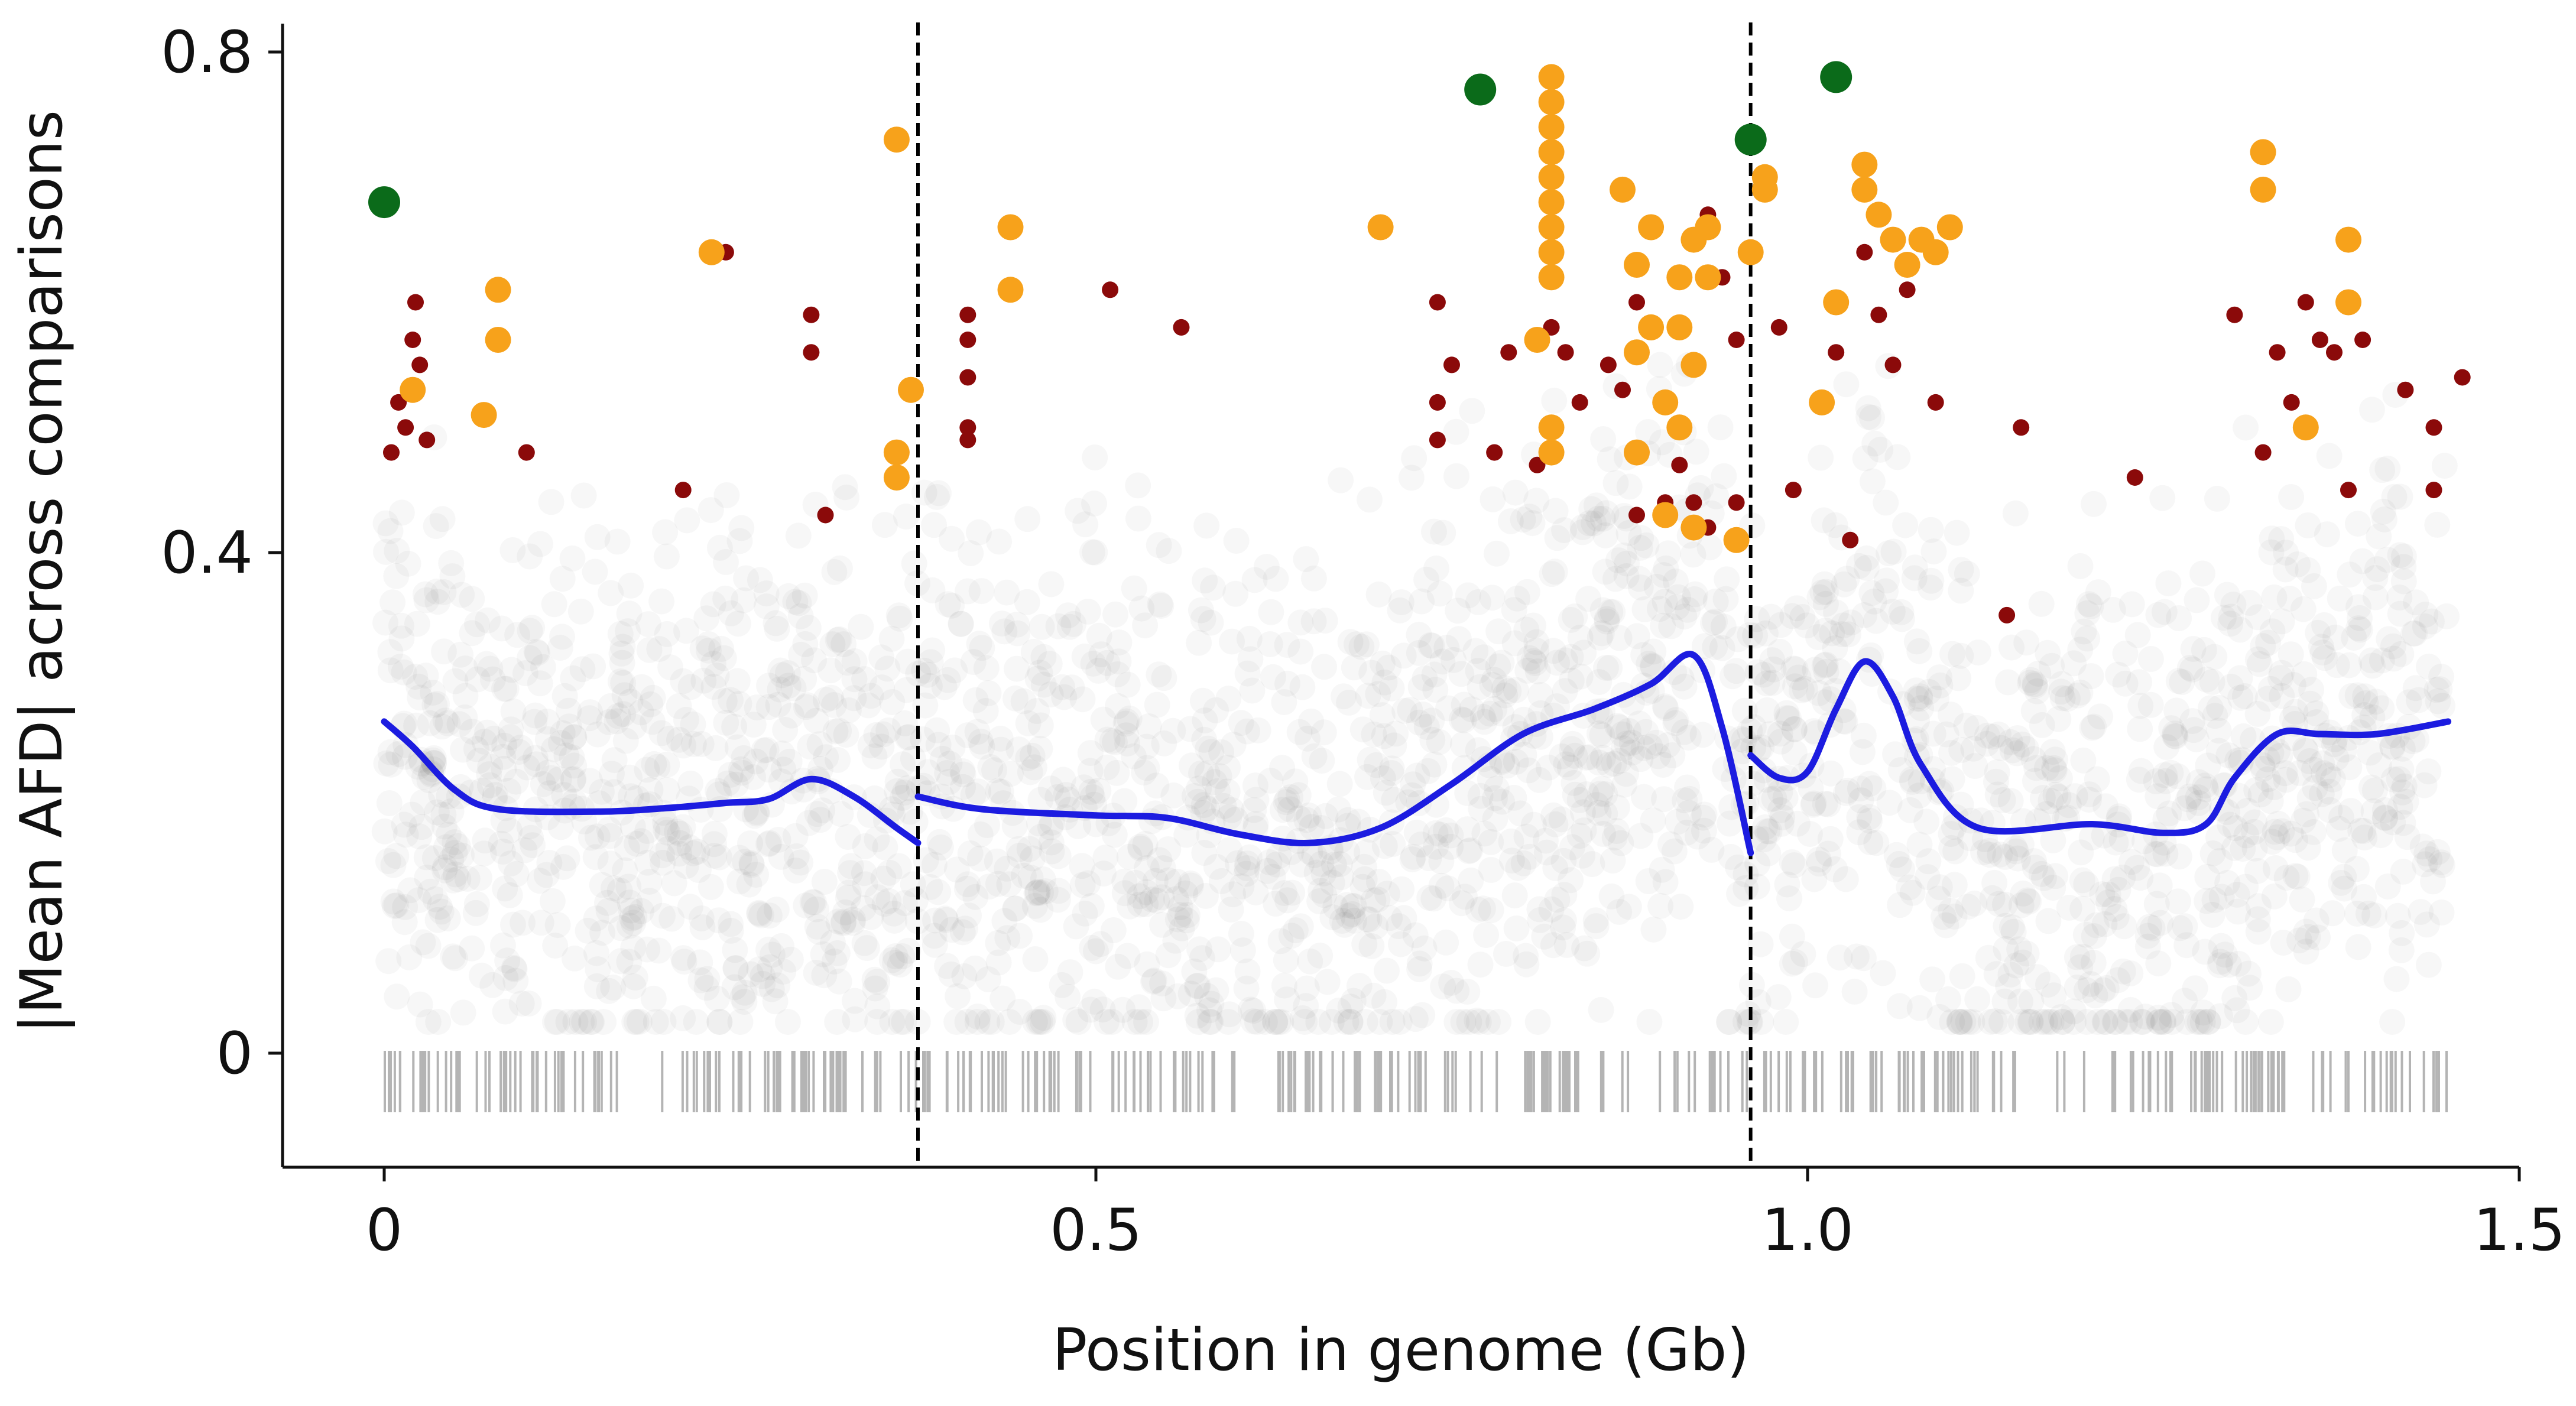 The height and width of the screenshot is (1406, 2576). I want to click on x-tick-label: 1.5, so click(2519, 1230).